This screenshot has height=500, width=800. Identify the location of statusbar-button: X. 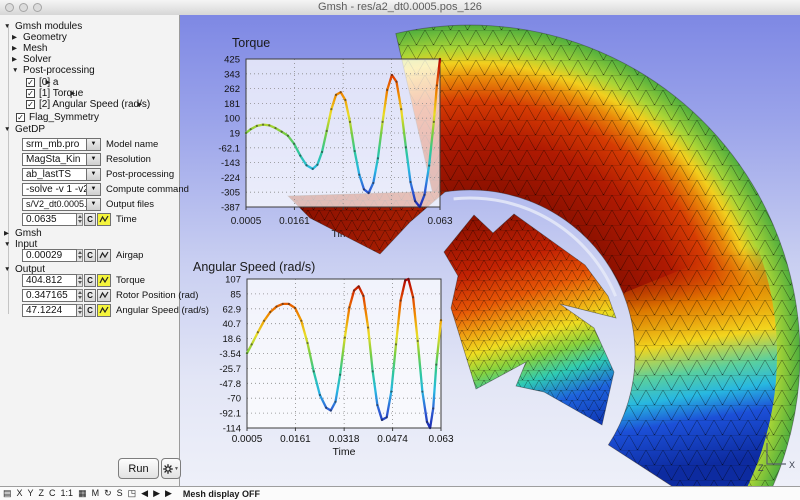
(19, 493).